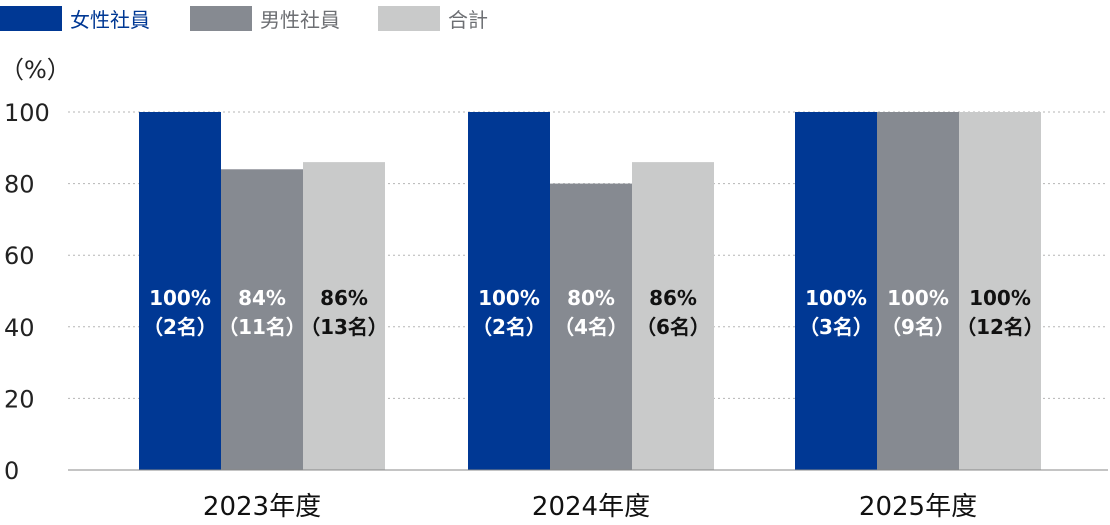  Describe the element at coordinates (468, 20) in the screenshot. I see `legend-label: 合計` at that location.